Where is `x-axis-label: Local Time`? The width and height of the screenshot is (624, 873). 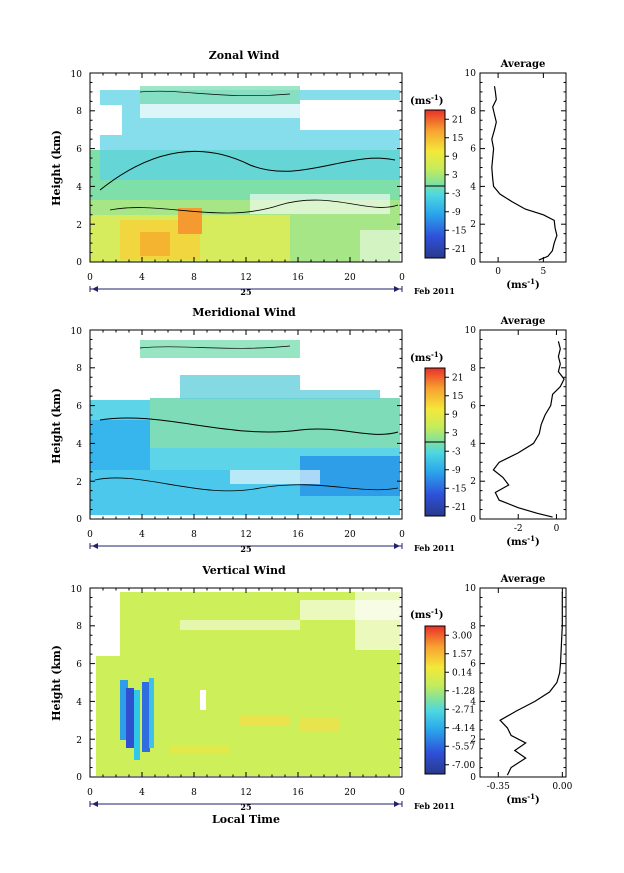 x-axis-label: Local Time is located at coordinates (246, 819).